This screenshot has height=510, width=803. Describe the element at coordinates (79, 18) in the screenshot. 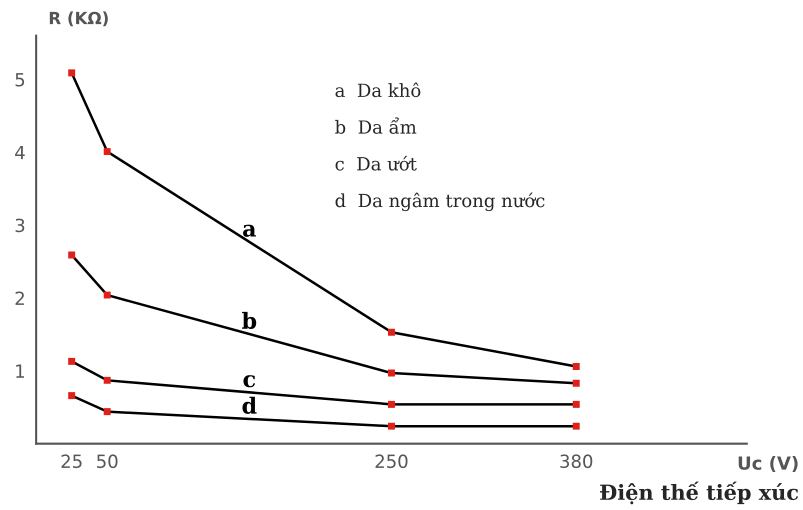

I see `y-axis-title: R (KΩ)` at that location.